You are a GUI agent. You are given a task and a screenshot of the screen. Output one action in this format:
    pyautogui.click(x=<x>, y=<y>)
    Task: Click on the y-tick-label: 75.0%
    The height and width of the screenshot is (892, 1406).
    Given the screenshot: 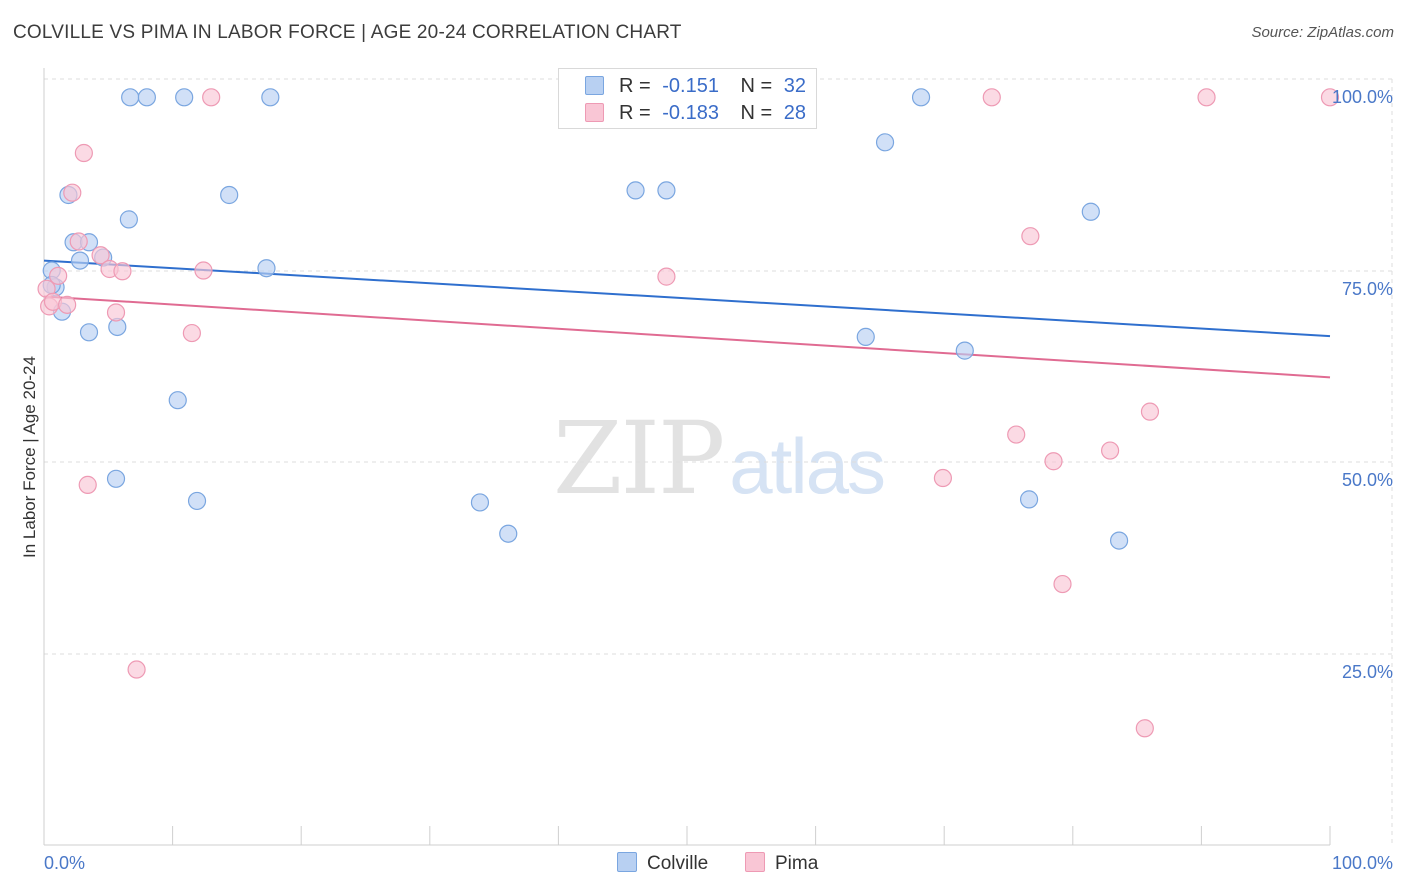 What is the action you would take?
    pyautogui.click(x=1367, y=289)
    